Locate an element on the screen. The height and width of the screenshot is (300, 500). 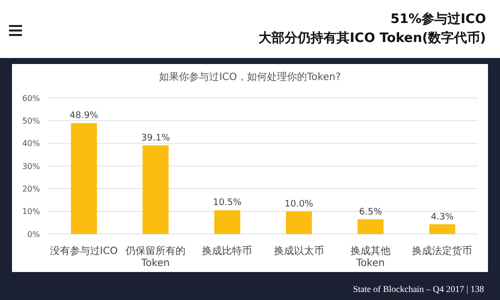
y-tick-label: 60% is located at coordinates (31, 98).